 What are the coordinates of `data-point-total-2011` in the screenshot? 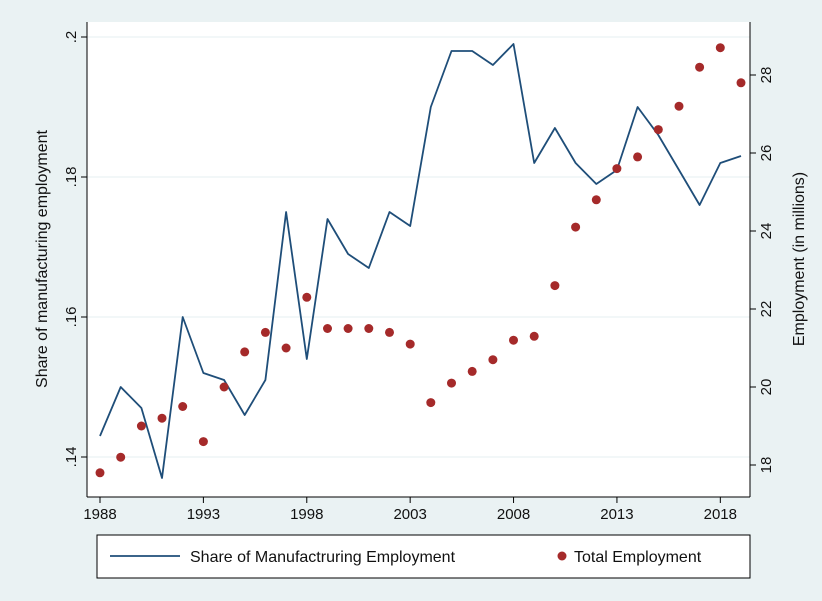 It's located at (576, 227).